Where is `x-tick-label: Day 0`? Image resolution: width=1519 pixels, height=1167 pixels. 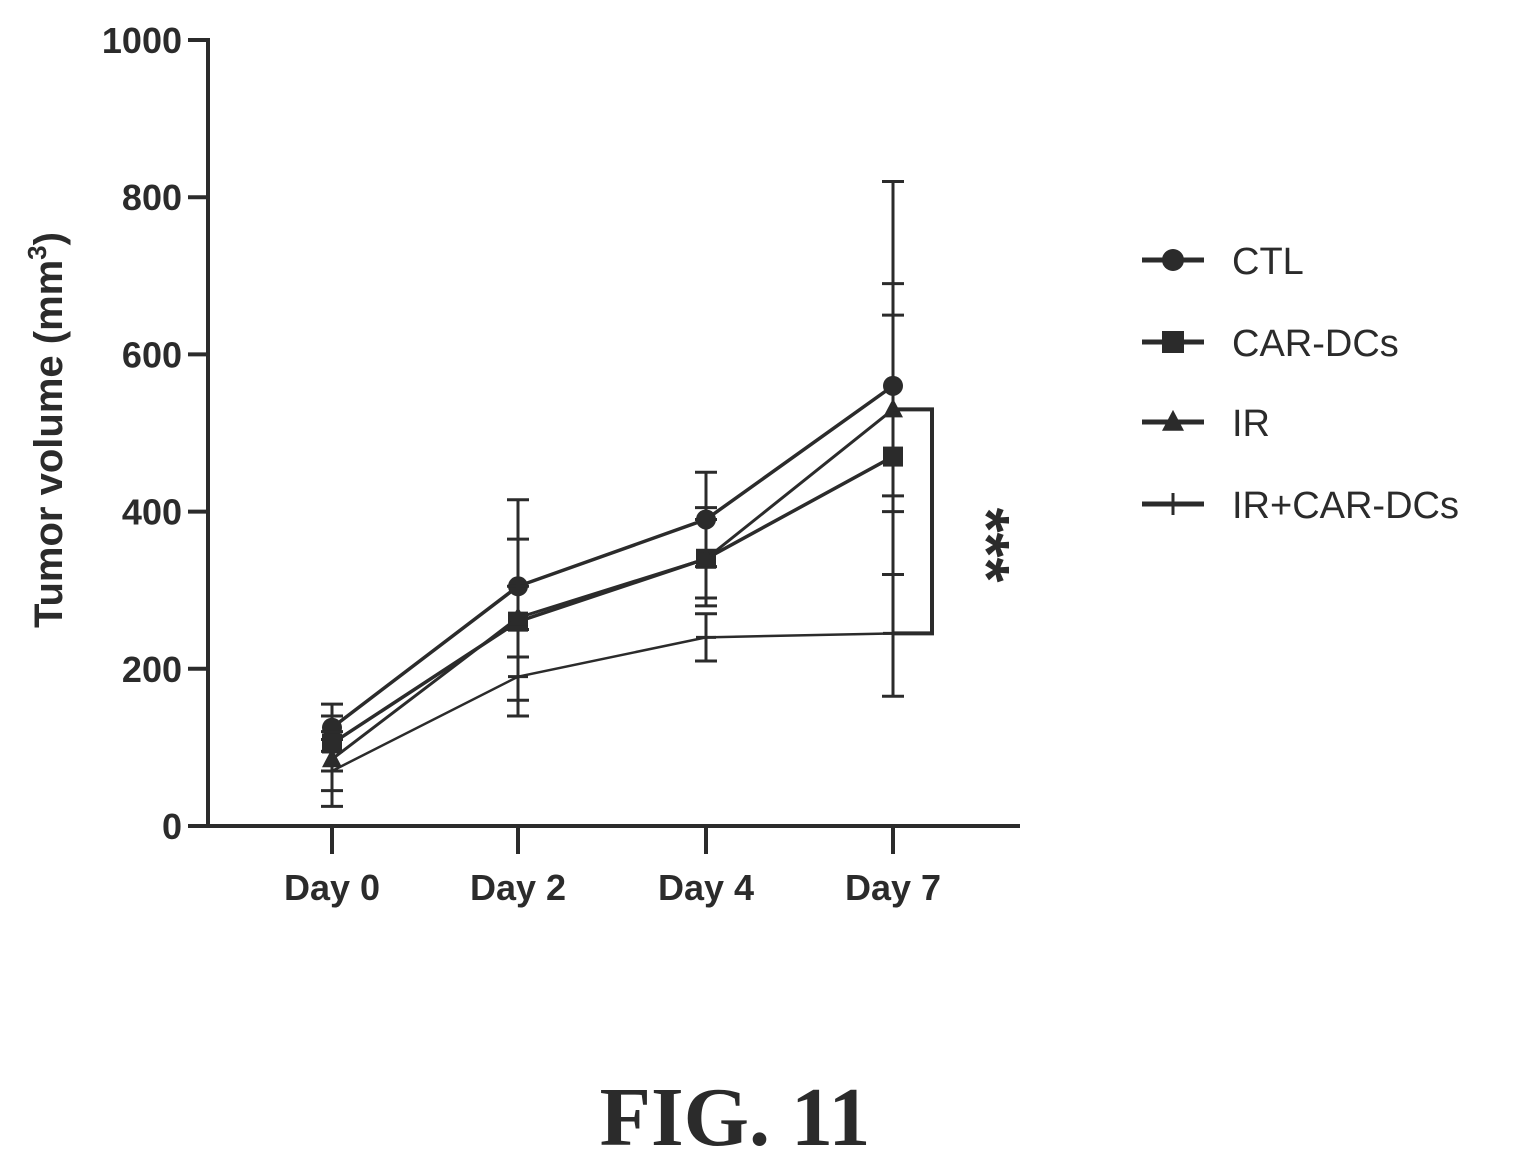
x-tick-label: Day 0 is located at coordinates (332, 887).